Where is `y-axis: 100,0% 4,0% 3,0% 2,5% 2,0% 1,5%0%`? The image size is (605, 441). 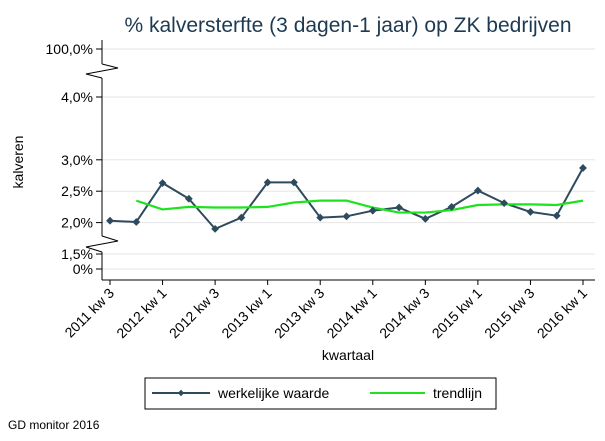 y-axis: 100,0% 4,0% 3,0% 2,5% 2,0% 1,5%0% is located at coordinates (82, 160).